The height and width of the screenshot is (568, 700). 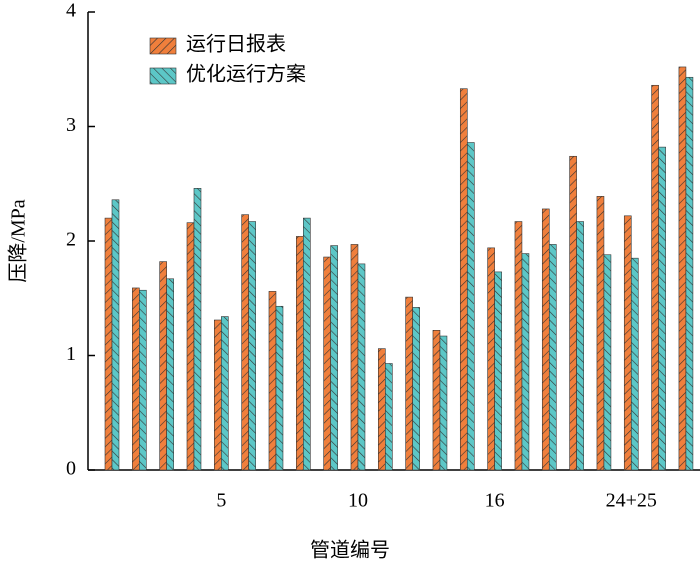 I want to click on y-tick-label: 1, so click(x=71, y=354).